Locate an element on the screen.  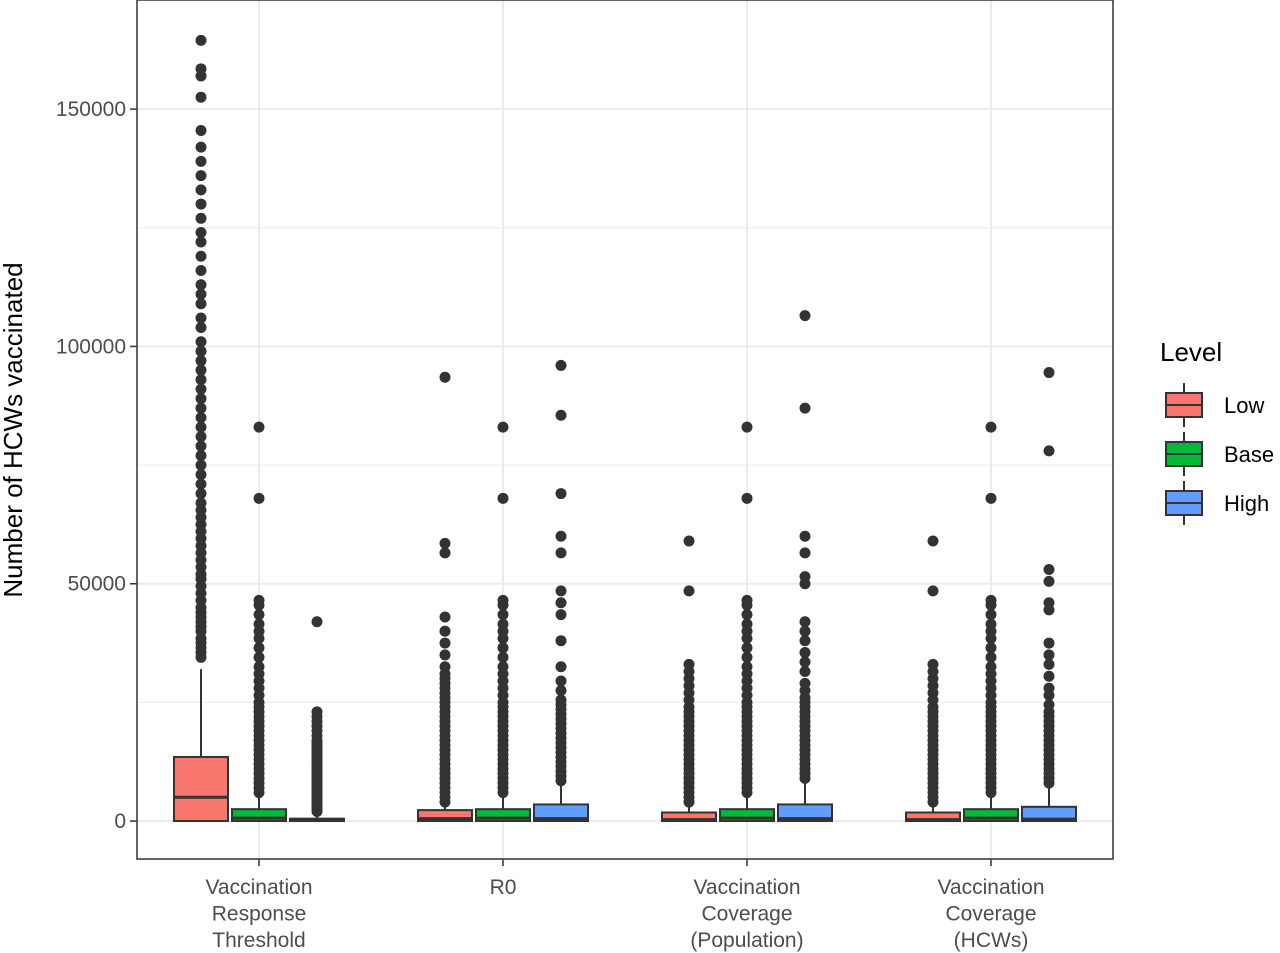
legend-label: Low is located at coordinates (1244, 405).